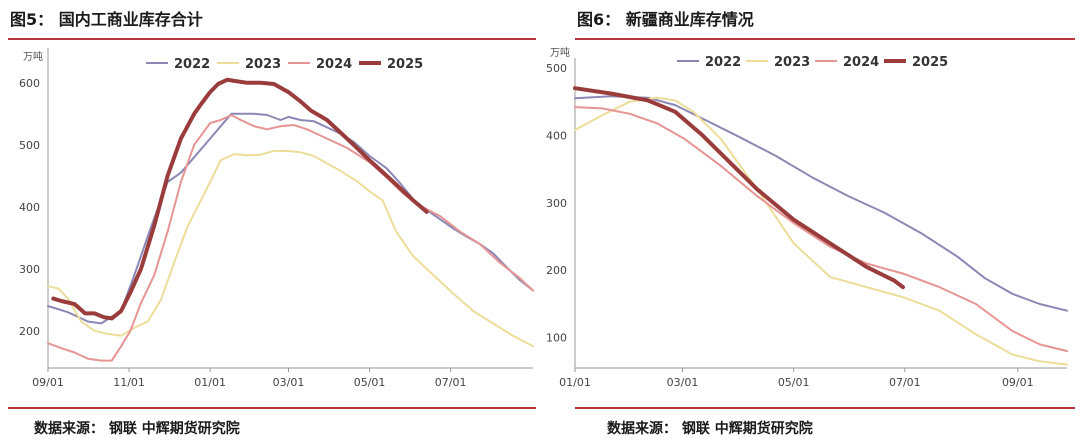 This screenshot has width=1080, height=445. Describe the element at coordinates (556, 203) in the screenshot. I see `right-y-tick-label: 300` at that location.